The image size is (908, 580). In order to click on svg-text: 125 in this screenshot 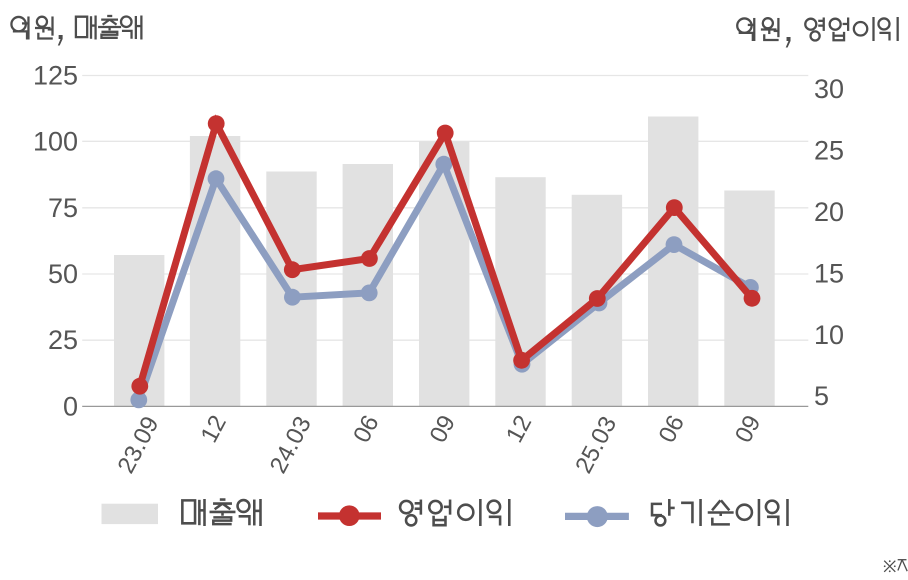, I will do `click(55, 76)`.